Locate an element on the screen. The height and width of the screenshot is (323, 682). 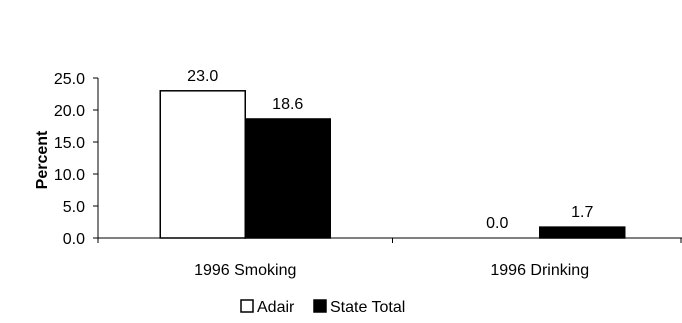
x-axis: 1996 Smoking 1996 Drinking is located at coordinates (389, 258).